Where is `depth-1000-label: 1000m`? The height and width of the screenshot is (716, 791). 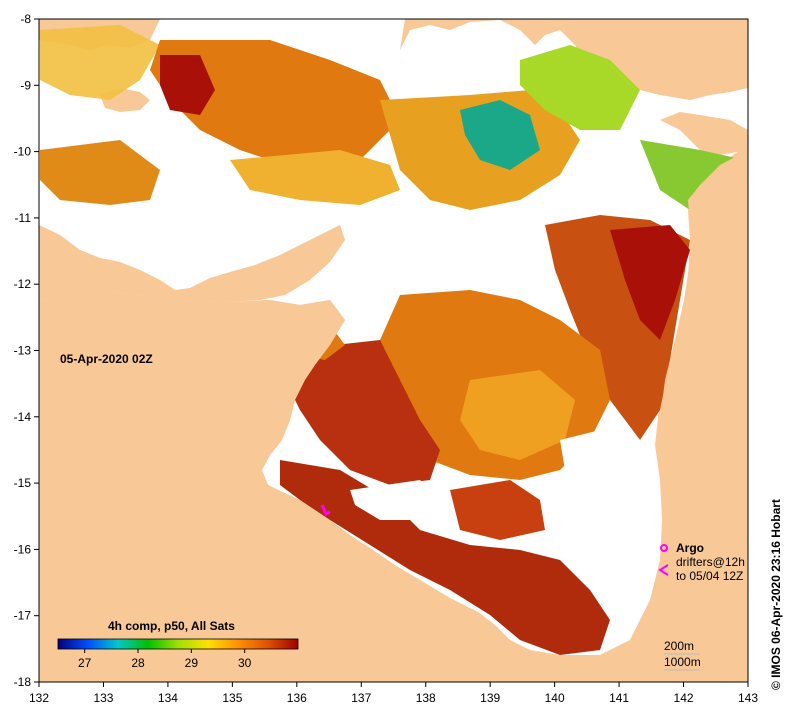
depth-1000-label: 1000m is located at coordinates (682, 662).